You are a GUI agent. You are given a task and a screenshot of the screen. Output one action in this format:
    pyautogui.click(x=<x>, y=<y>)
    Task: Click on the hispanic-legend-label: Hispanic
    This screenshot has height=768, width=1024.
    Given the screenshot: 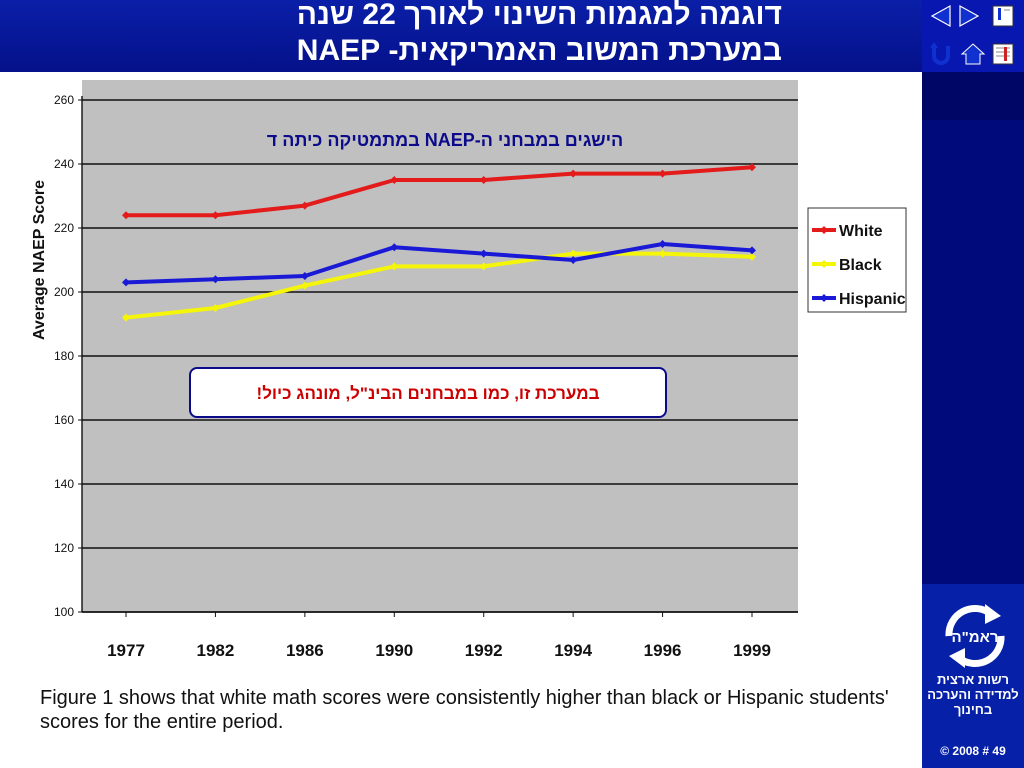 What is the action you would take?
    pyautogui.click(x=872, y=299)
    